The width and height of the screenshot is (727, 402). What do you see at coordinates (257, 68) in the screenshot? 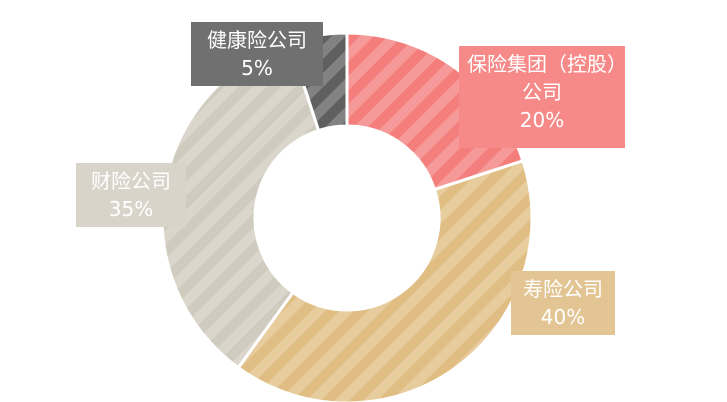
I see `label-health-insurance-value: 5%` at bounding box center [257, 68].